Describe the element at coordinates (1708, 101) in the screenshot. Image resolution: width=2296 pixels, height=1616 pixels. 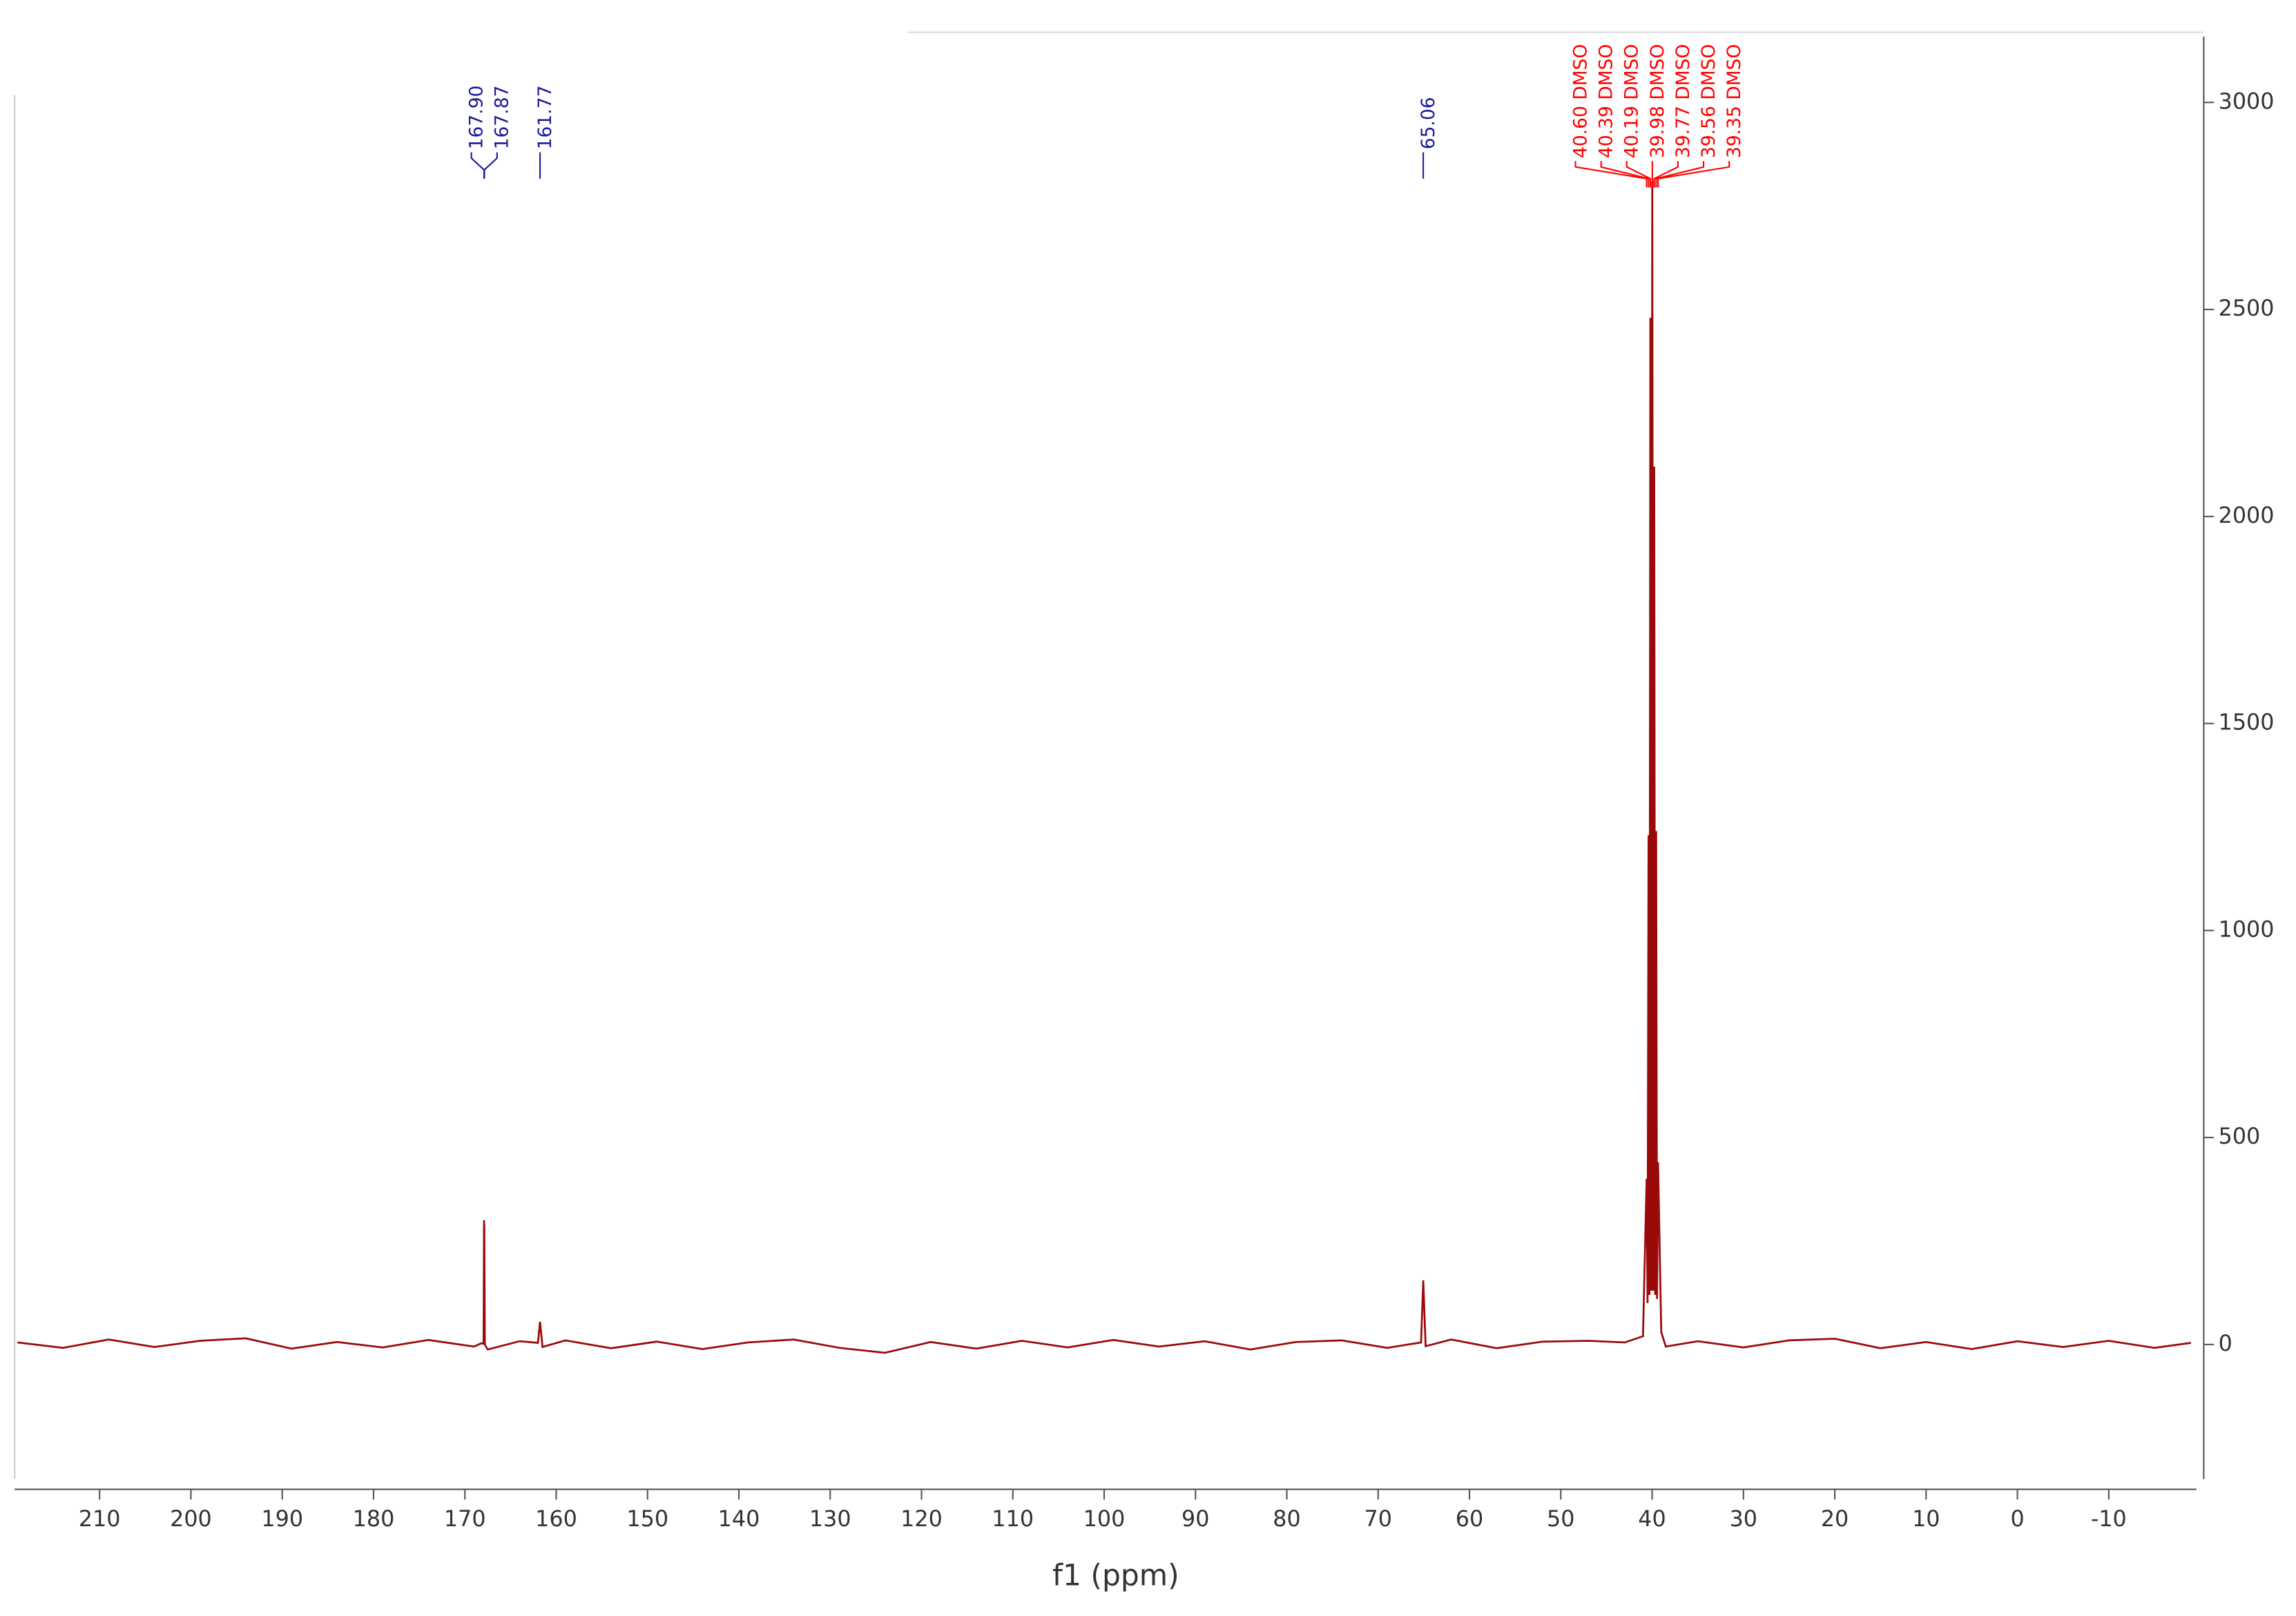
I see `peak-label: 39.56 DMSO` at that location.